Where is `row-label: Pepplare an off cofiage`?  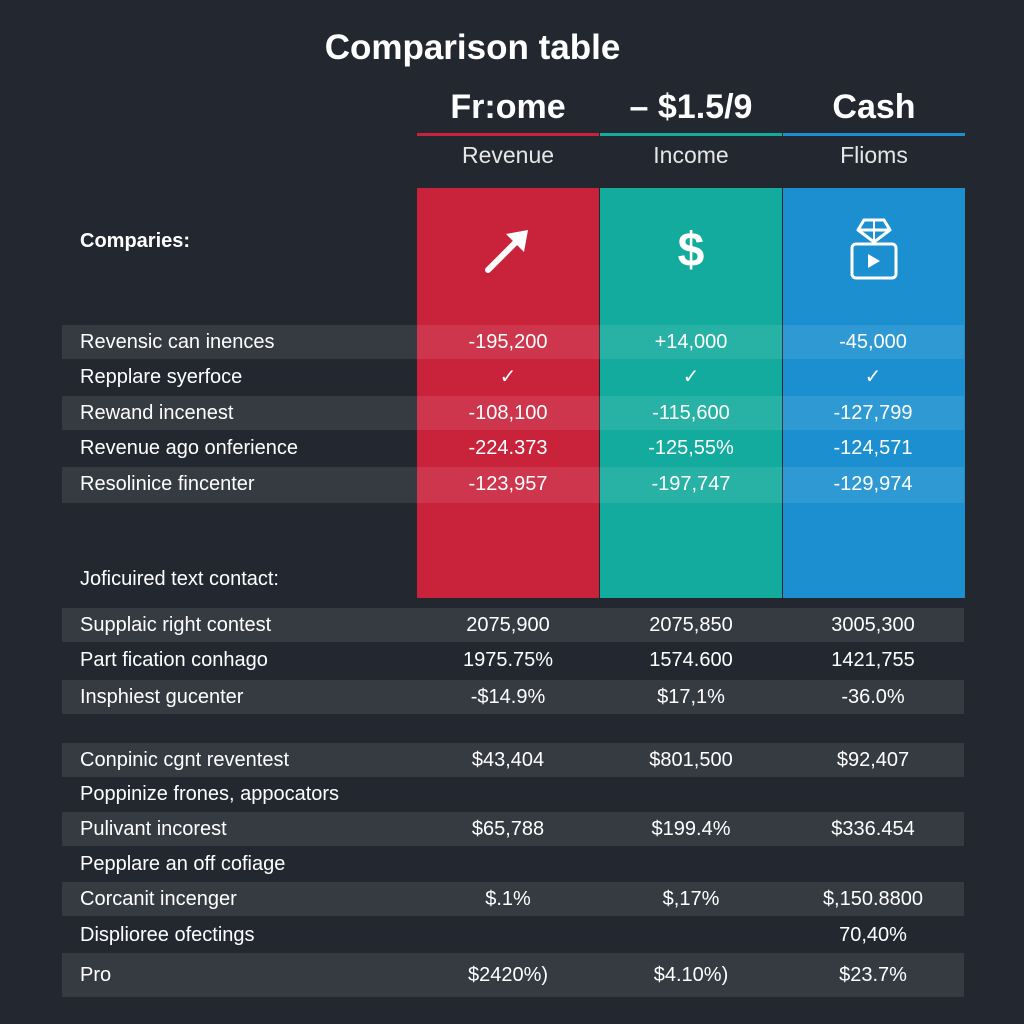
row-label: Pepplare an off cofiage is located at coordinates (183, 864).